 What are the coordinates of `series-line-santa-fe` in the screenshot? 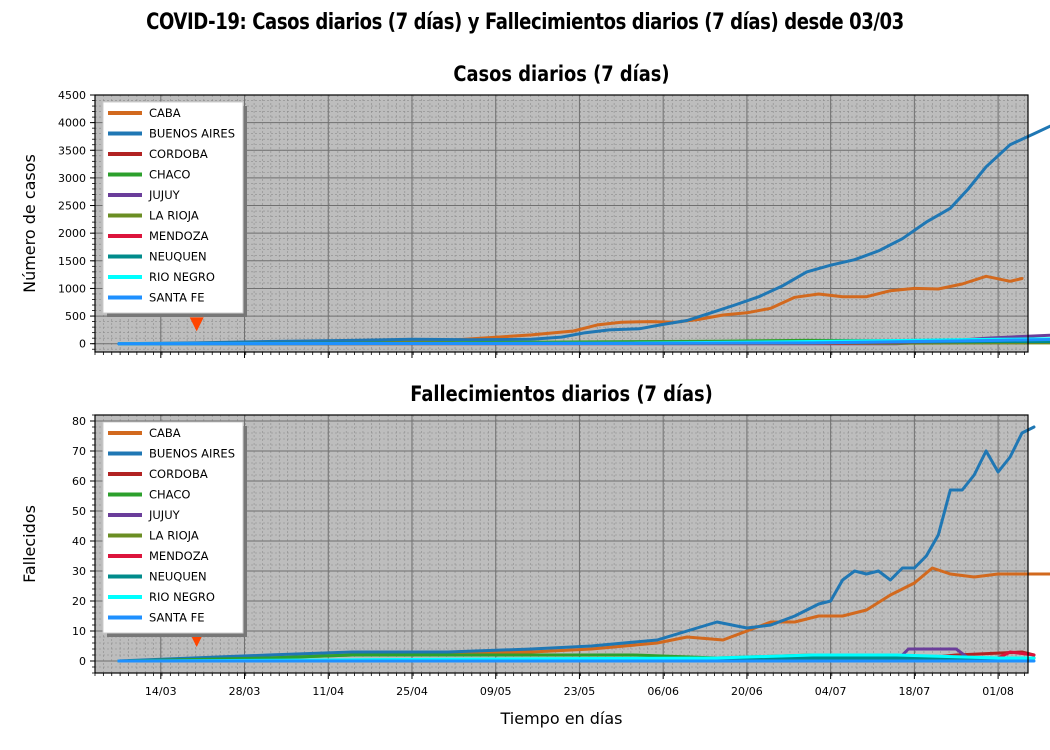 It's located at (583, 341).